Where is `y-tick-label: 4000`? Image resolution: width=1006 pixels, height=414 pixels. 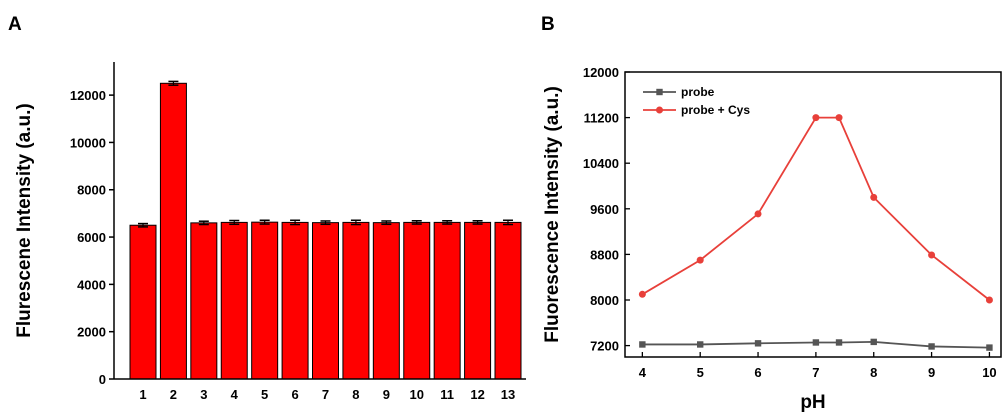 y-tick-label: 4000 is located at coordinates (91, 284).